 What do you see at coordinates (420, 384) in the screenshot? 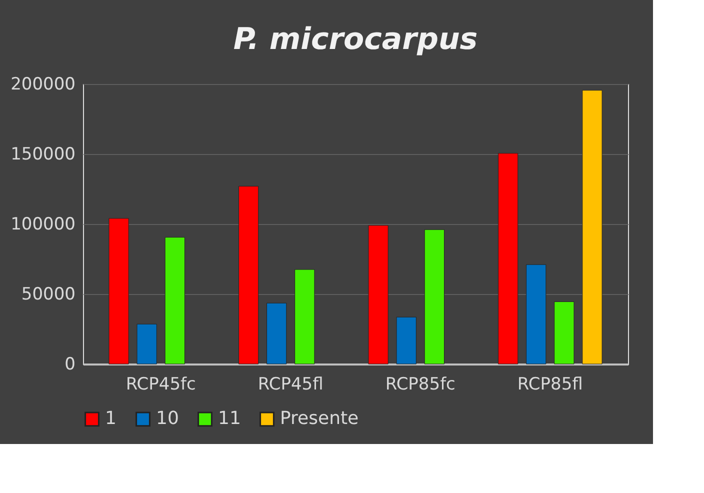
I see `x-tick-label: RCP85fc` at bounding box center [420, 384].